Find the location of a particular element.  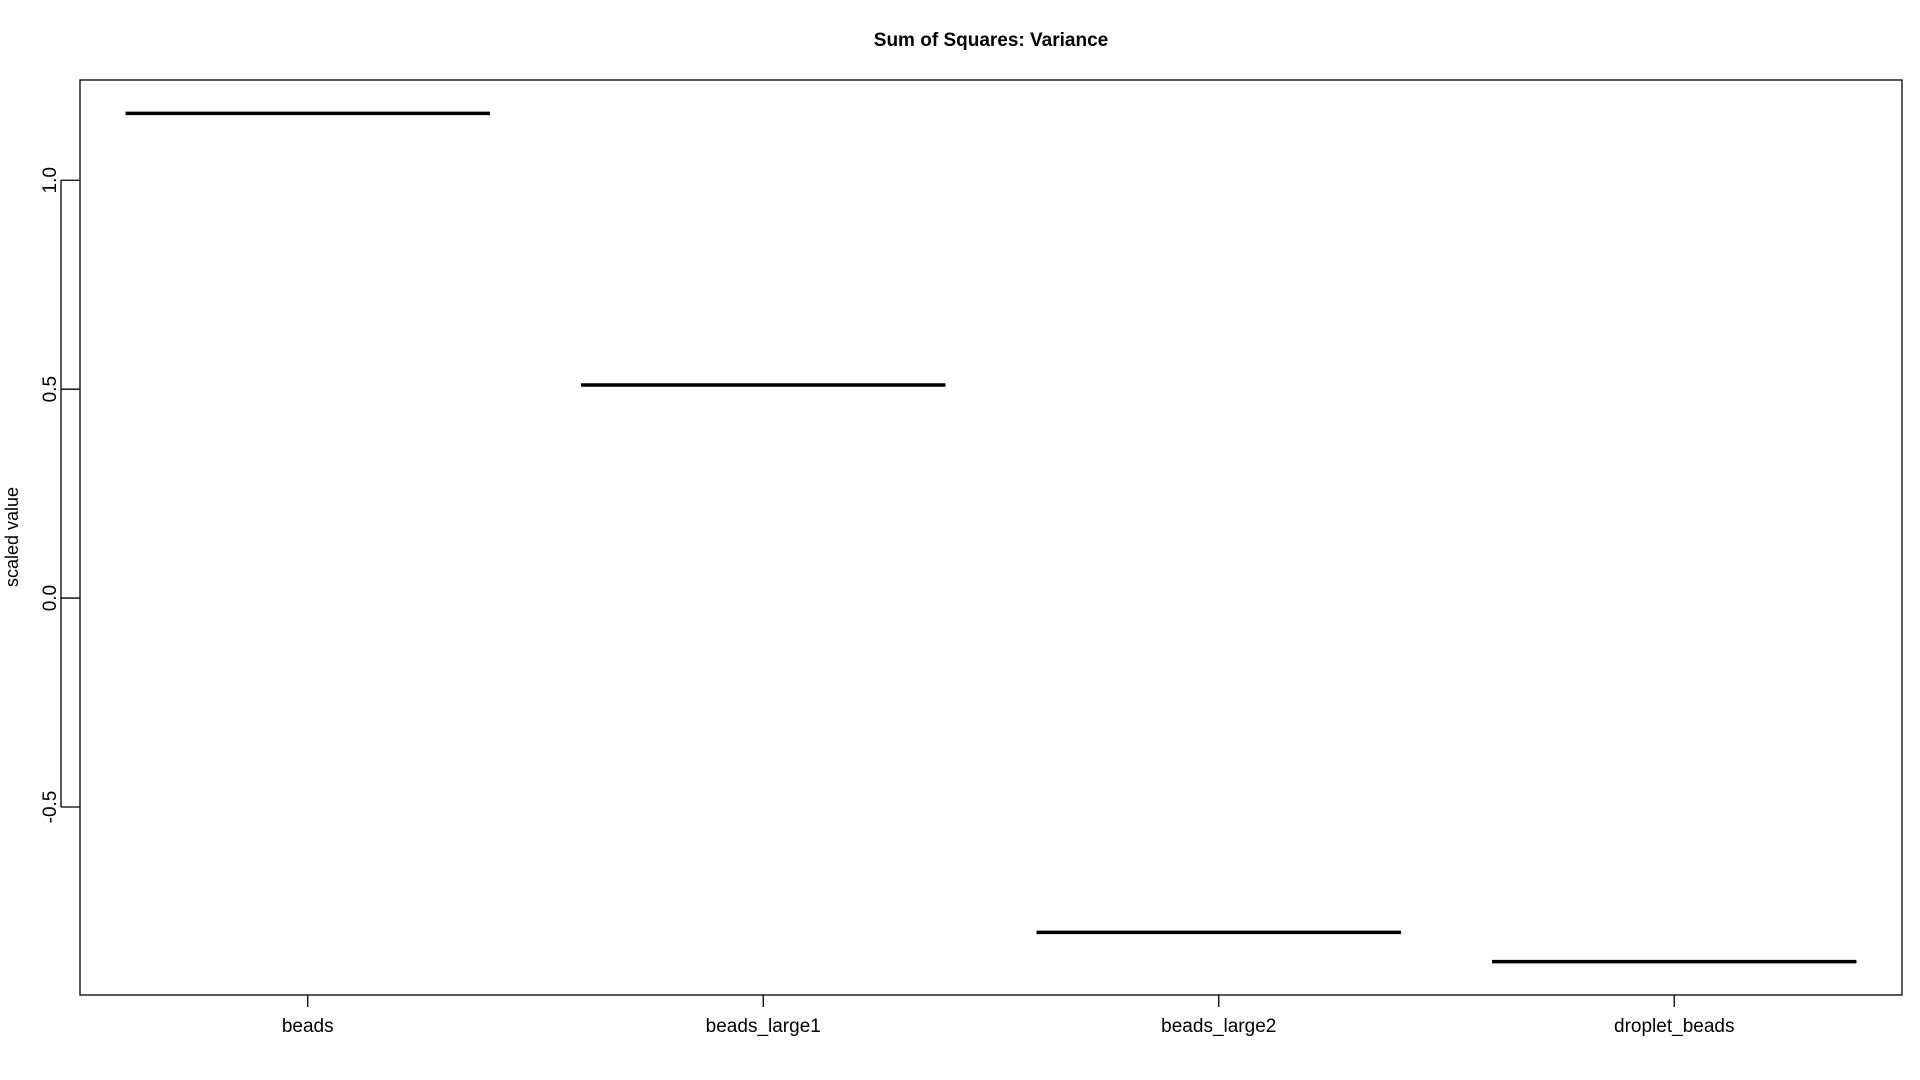

y-axis: -0.5 0.0 0.5 1.0 is located at coordinates (60, 495).